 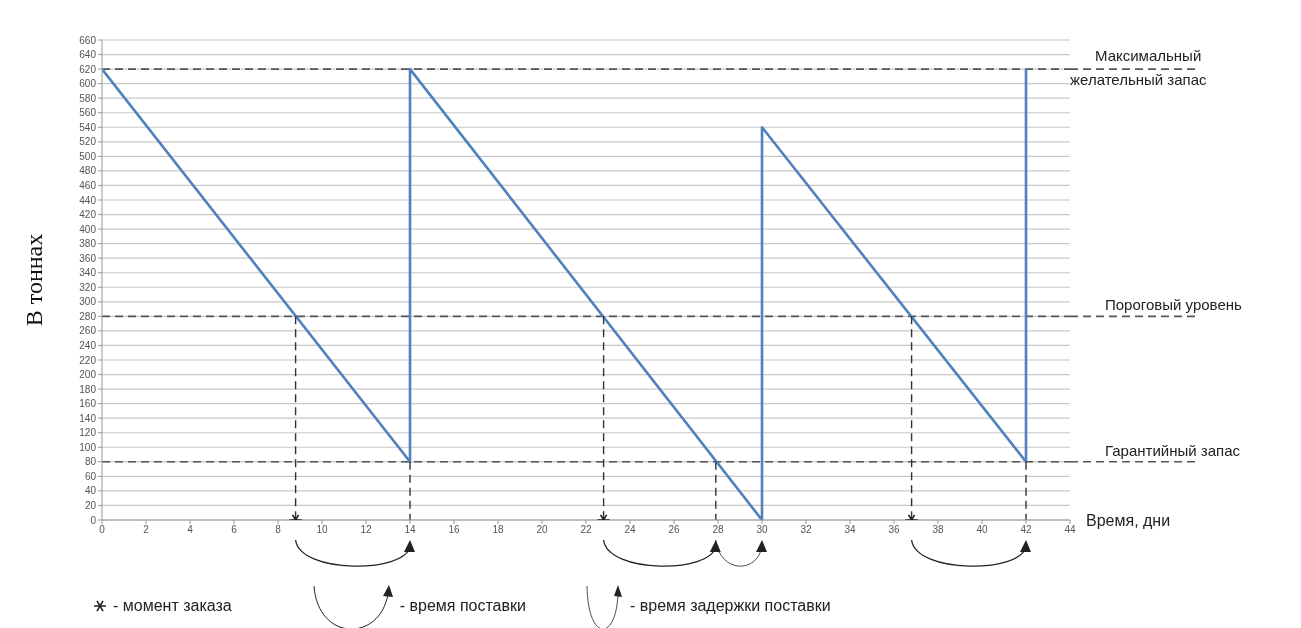 I want to click on x-tick-label: 10, so click(x=322, y=530).